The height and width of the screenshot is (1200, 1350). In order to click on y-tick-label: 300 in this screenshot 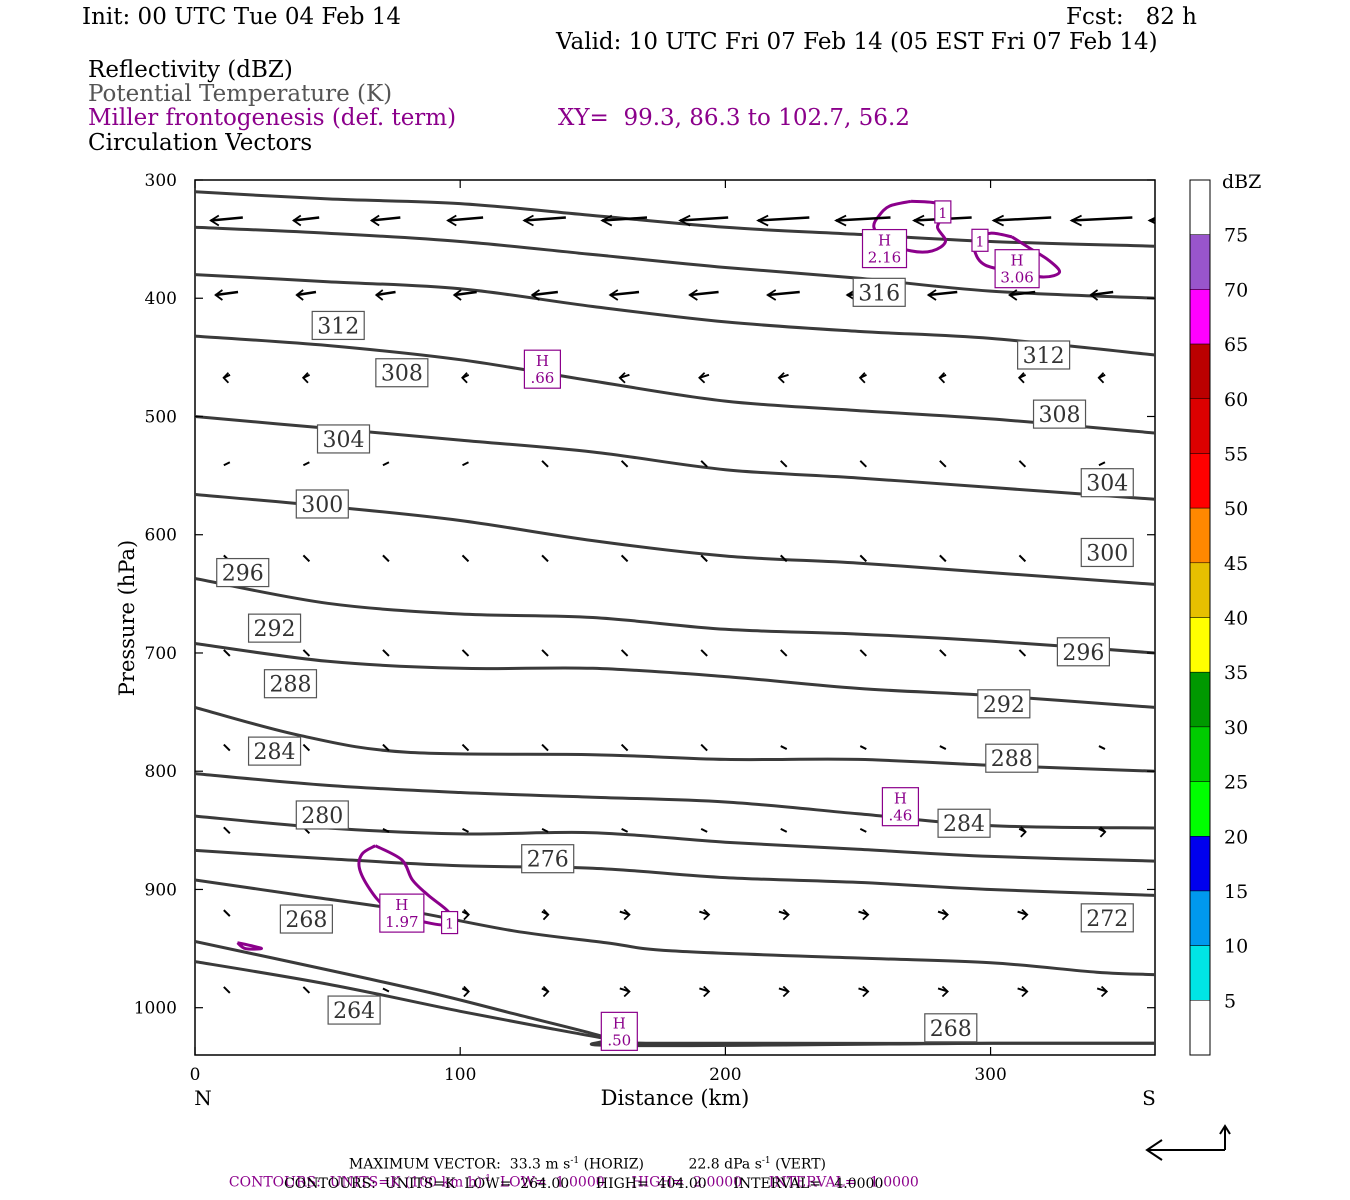, I will do `click(161, 181)`.